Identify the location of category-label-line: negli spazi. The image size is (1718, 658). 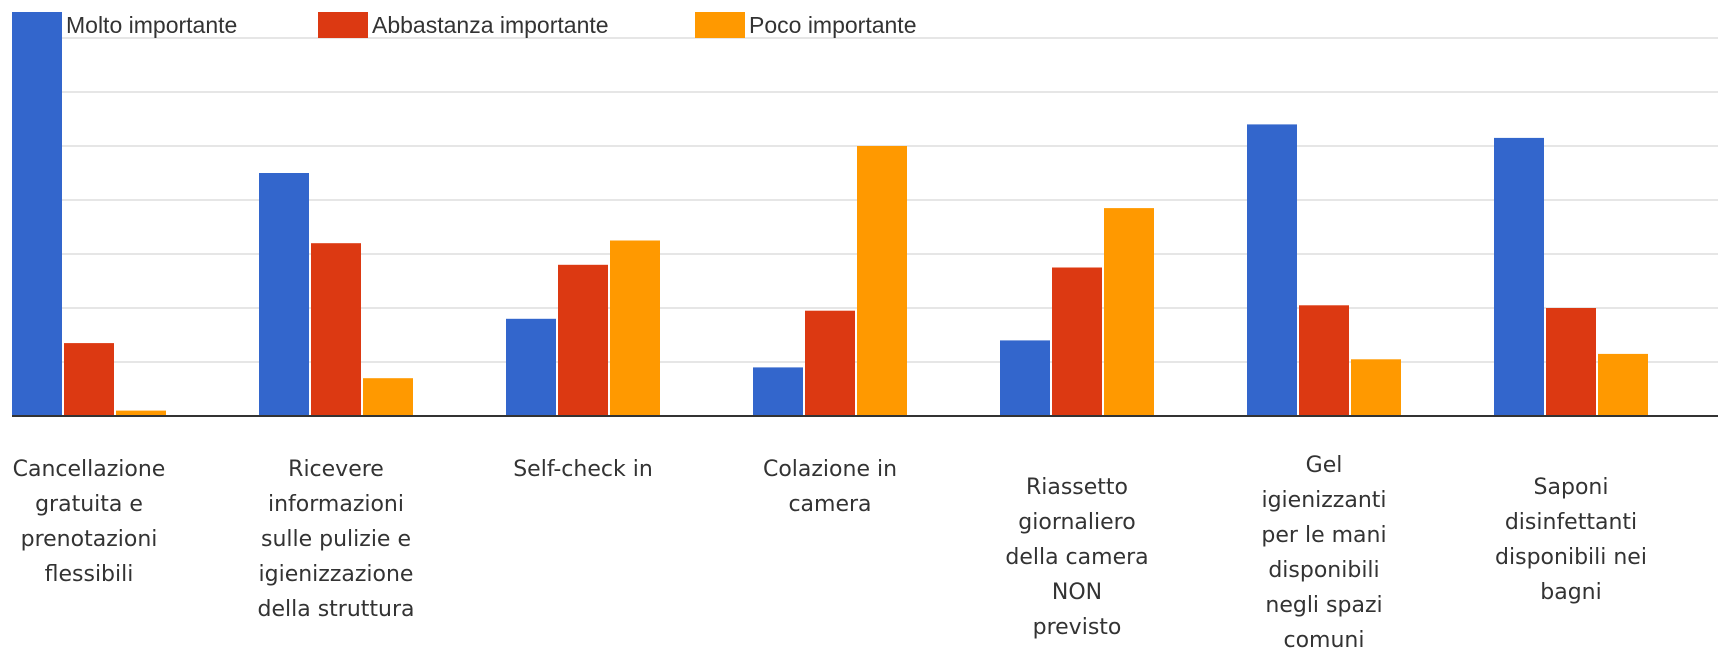
(1324, 605).